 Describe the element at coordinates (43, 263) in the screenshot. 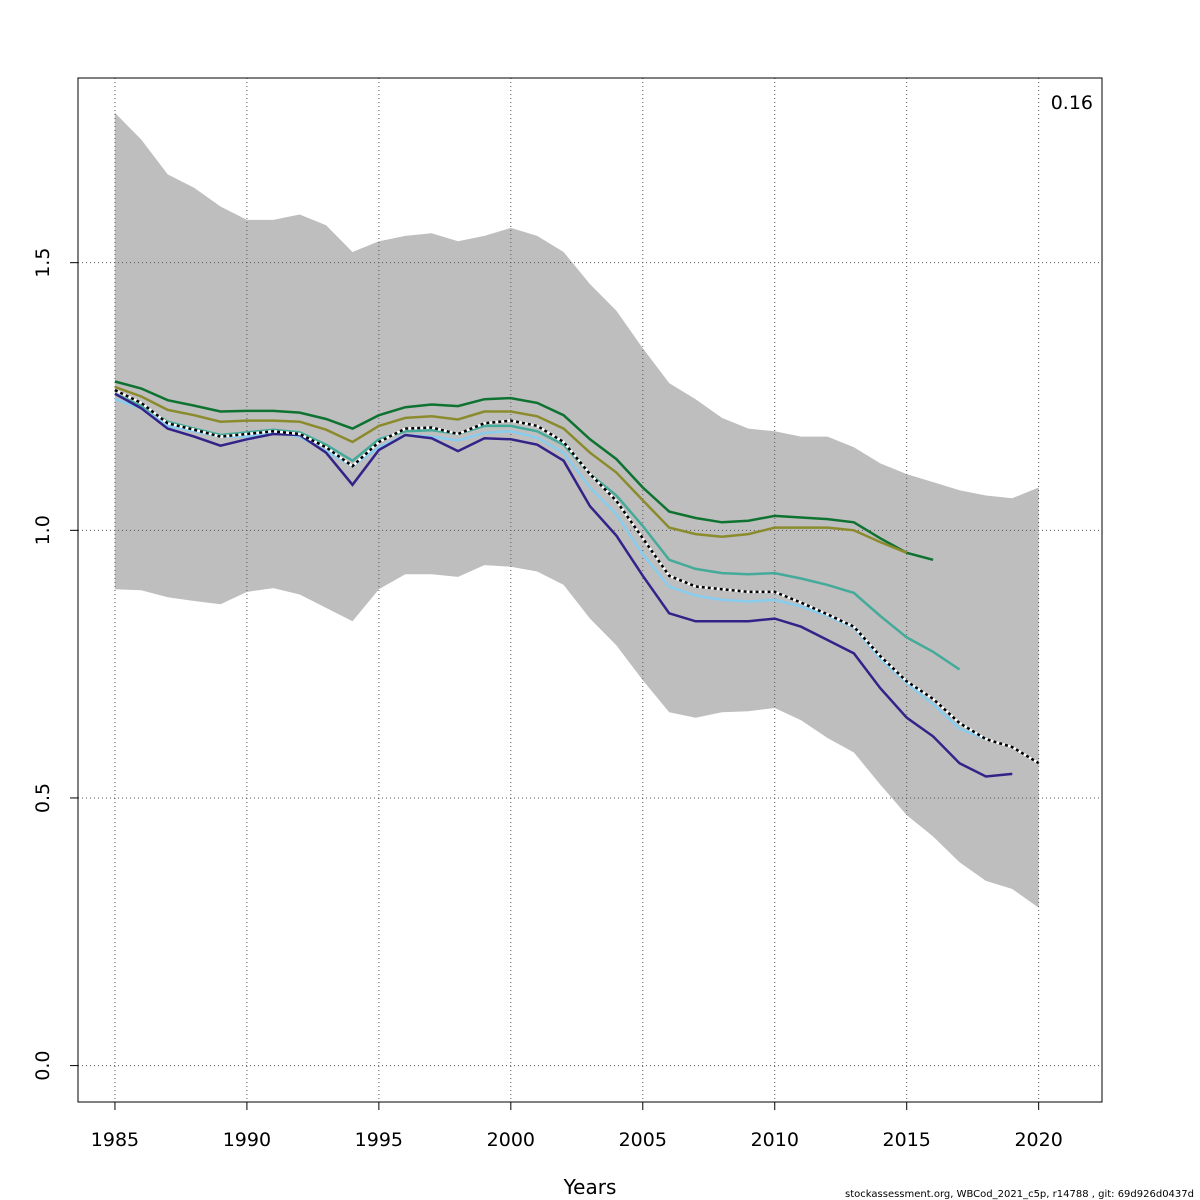

I see `y-tick-label: 1.5` at that location.